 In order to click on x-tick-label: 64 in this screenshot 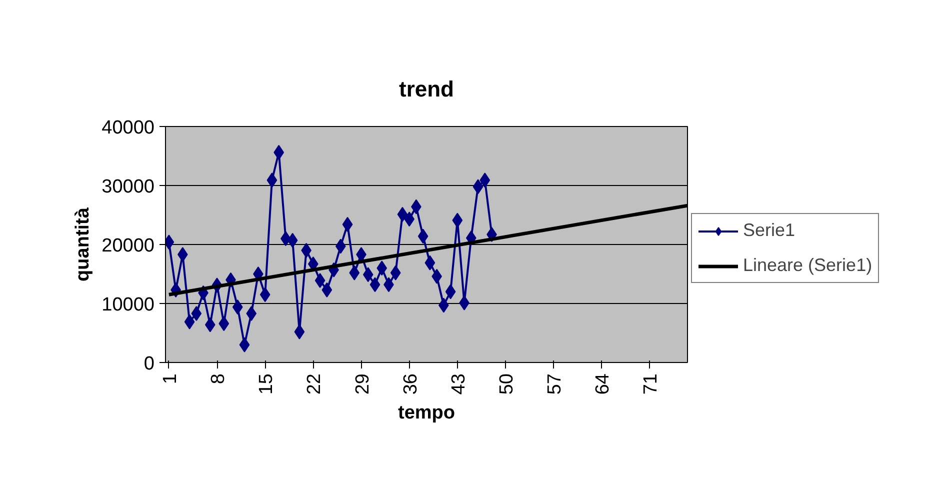, I will do `click(603, 384)`.